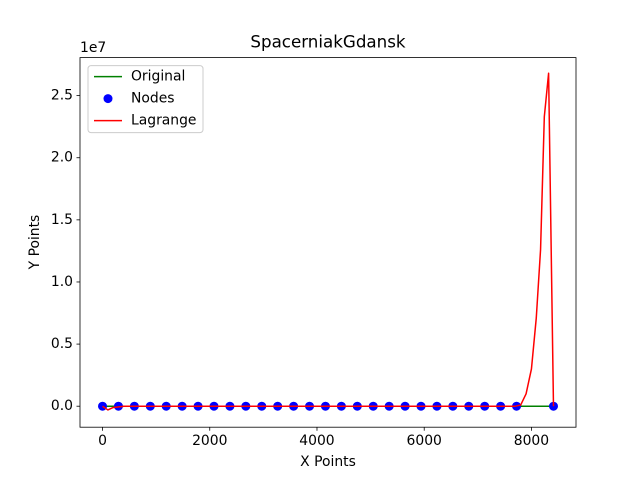 This screenshot has height=484, width=640. I want to click on legend-marker, so click(108, 99).